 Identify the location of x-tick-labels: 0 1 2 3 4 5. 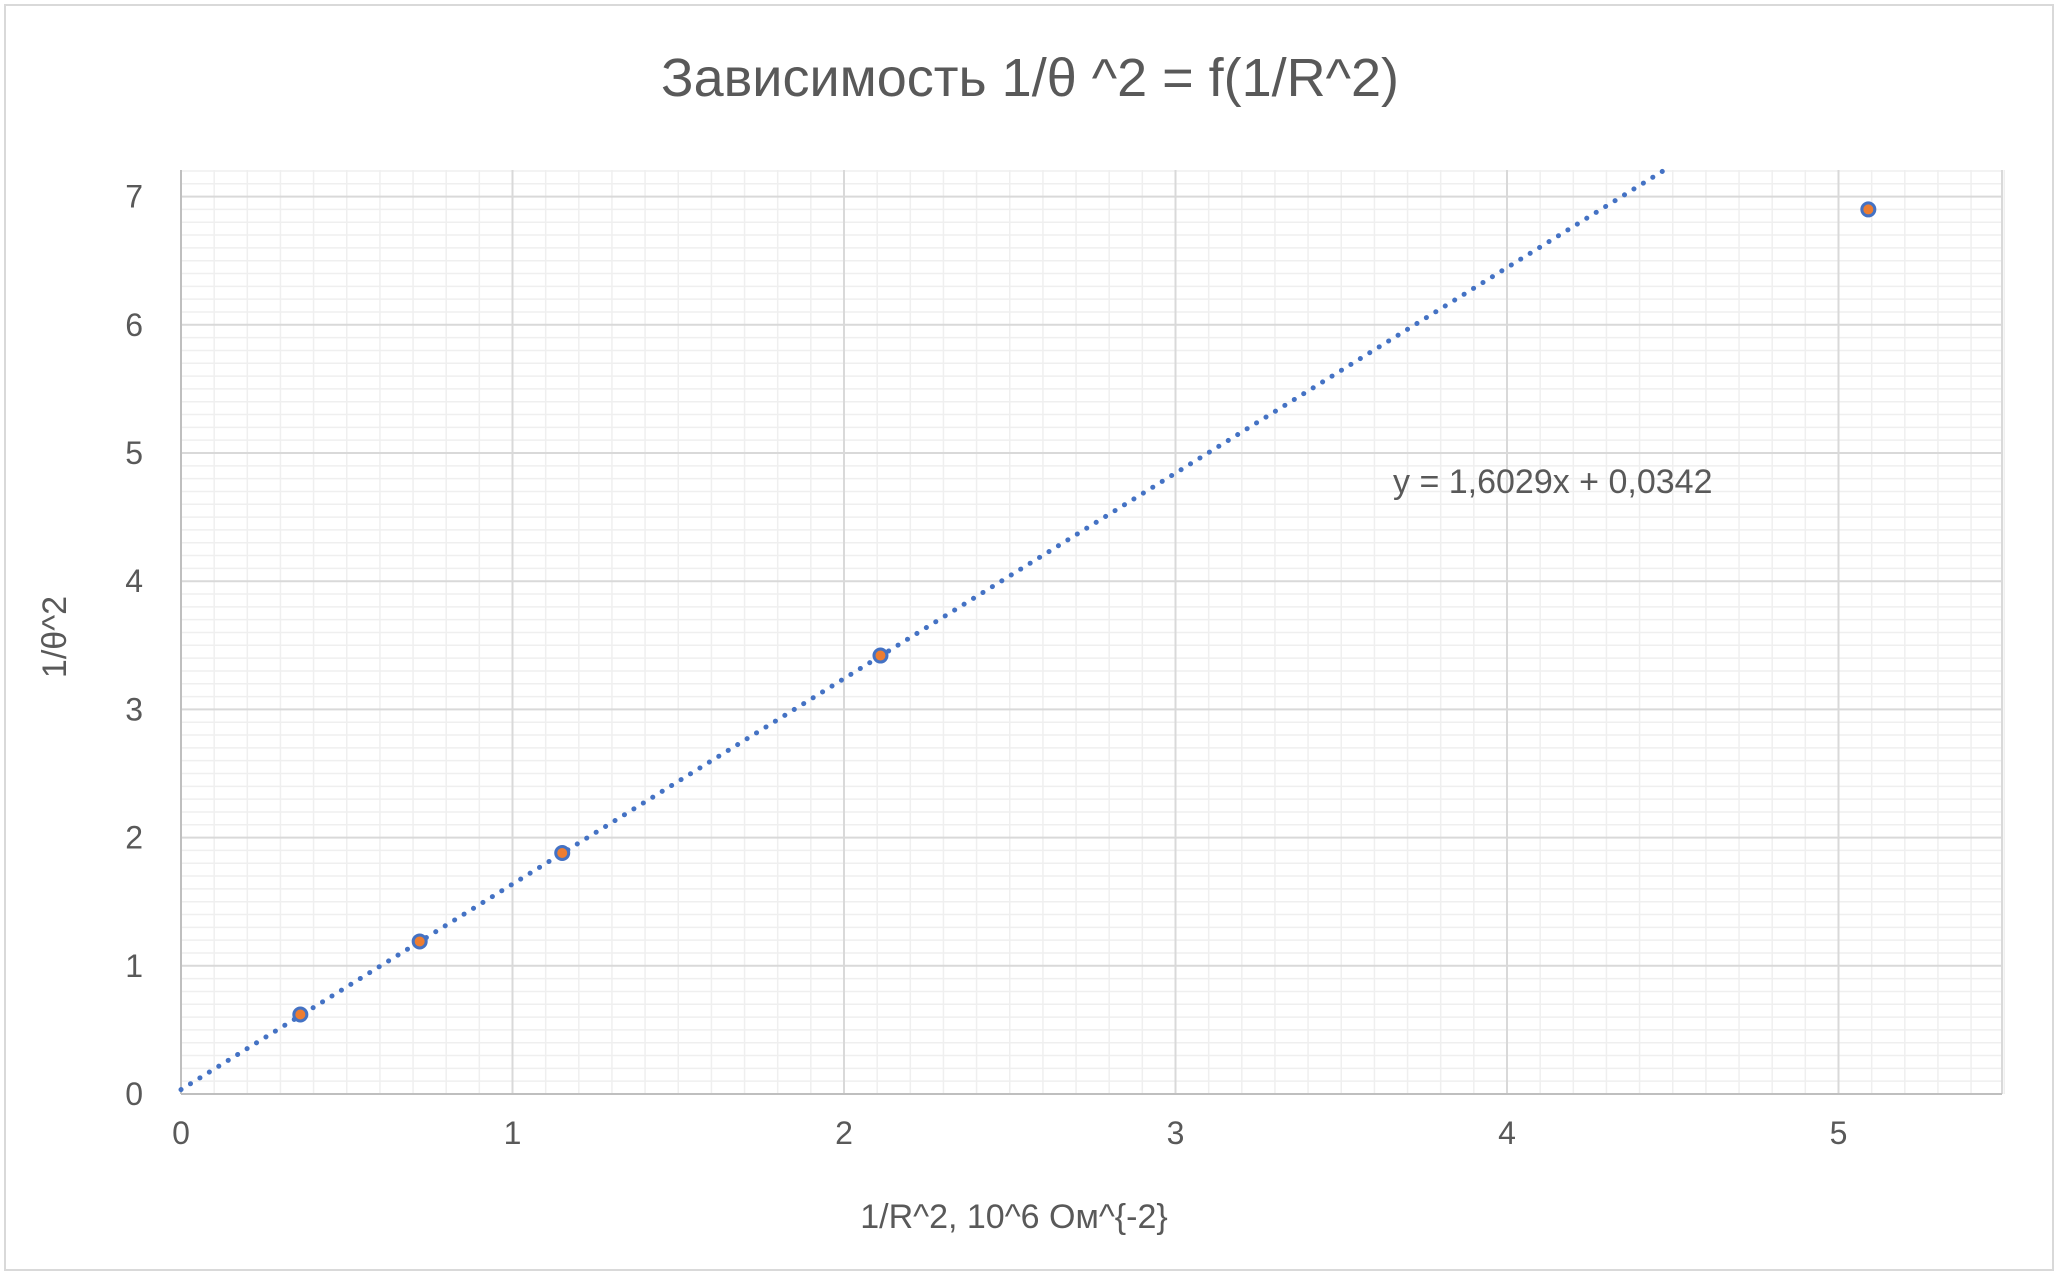
(1009, 1133).